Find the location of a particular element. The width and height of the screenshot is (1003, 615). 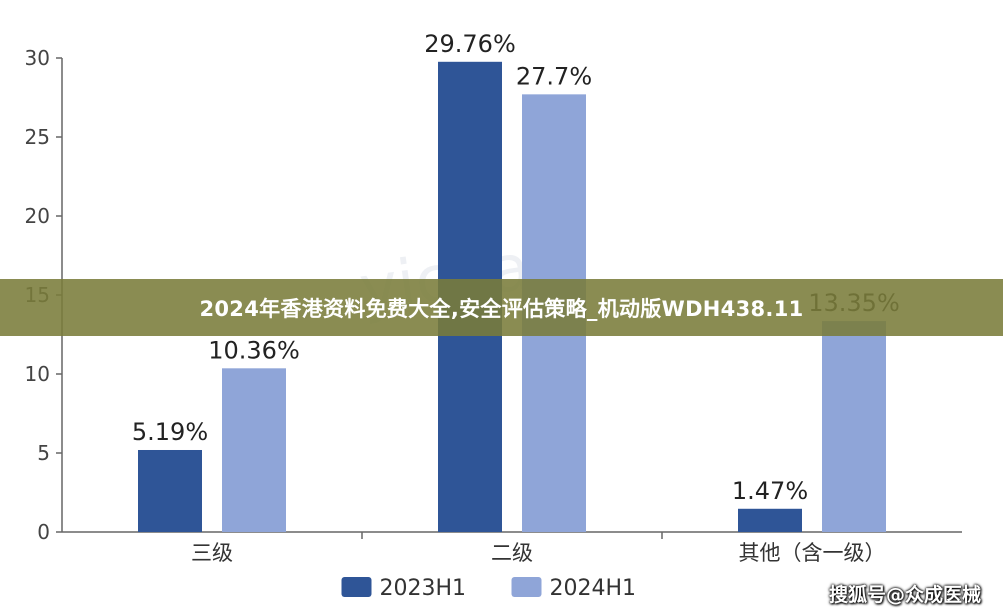

data-label: 1.47% is located at coordinates (770, 491).